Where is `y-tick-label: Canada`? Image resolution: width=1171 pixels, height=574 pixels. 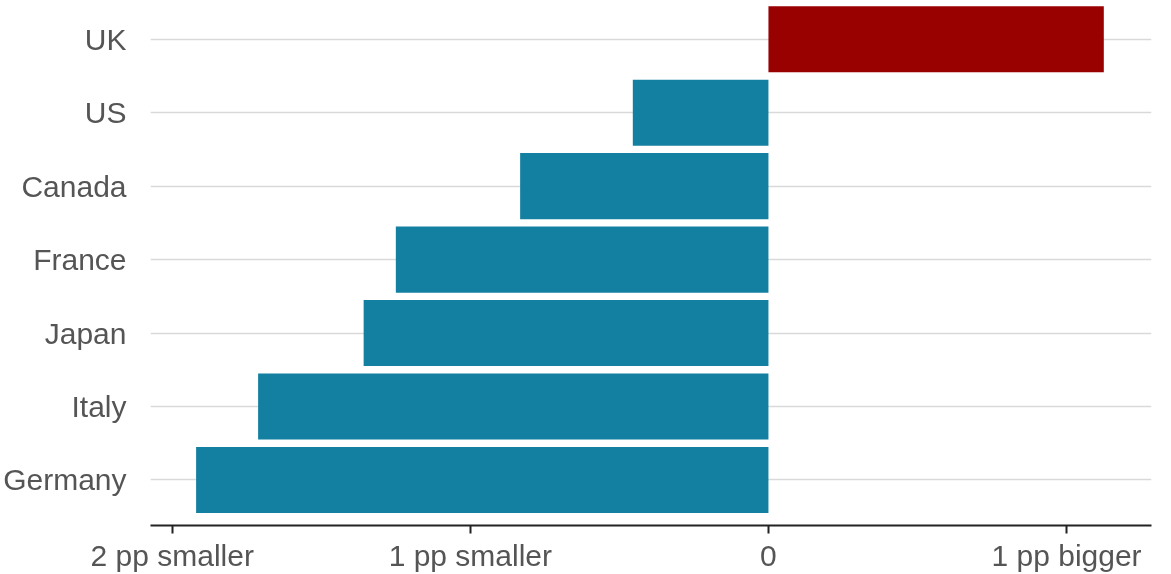
y-tick-label: Canada is located at coordinates (74, 186).